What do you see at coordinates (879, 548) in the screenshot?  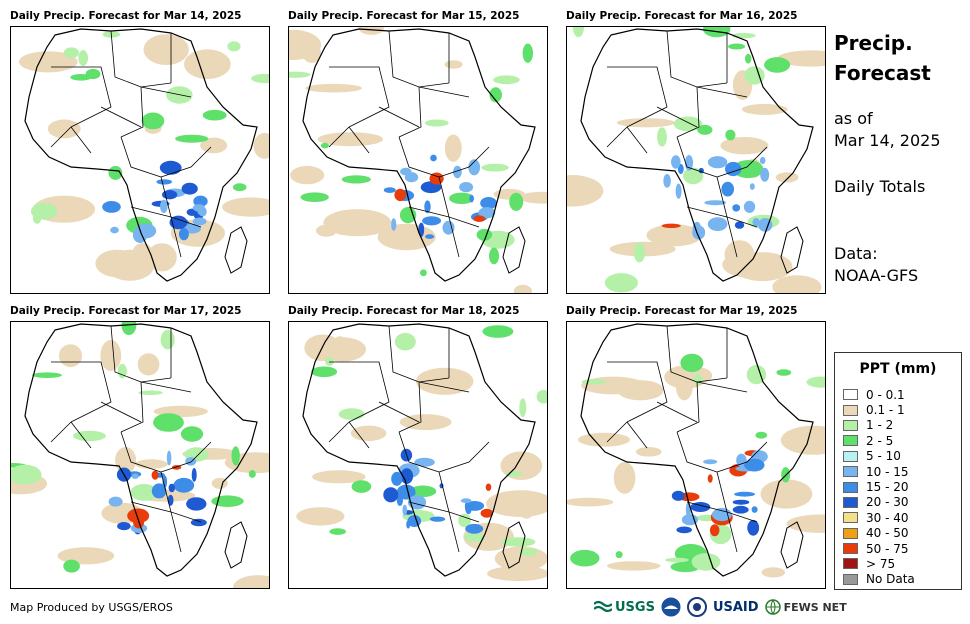 I see `legend-item: 50 - 75` at bounding box center [879, 548].